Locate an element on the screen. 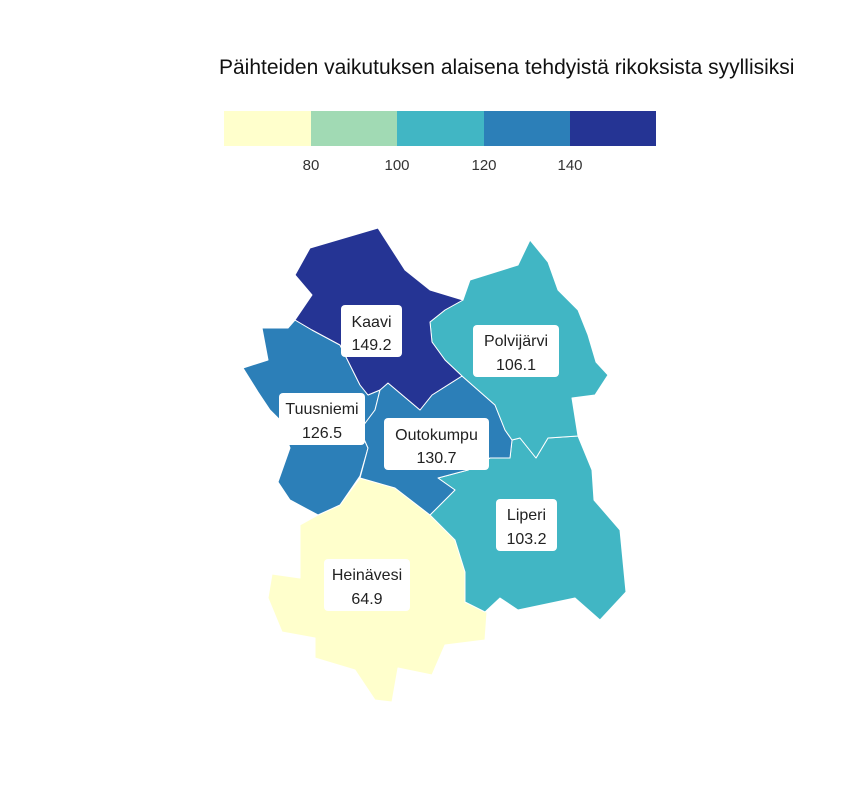 Image resolution: width=864 pixels, height=792 pixels. region-name: Tuusniemi is located at coordinates (321, 409).